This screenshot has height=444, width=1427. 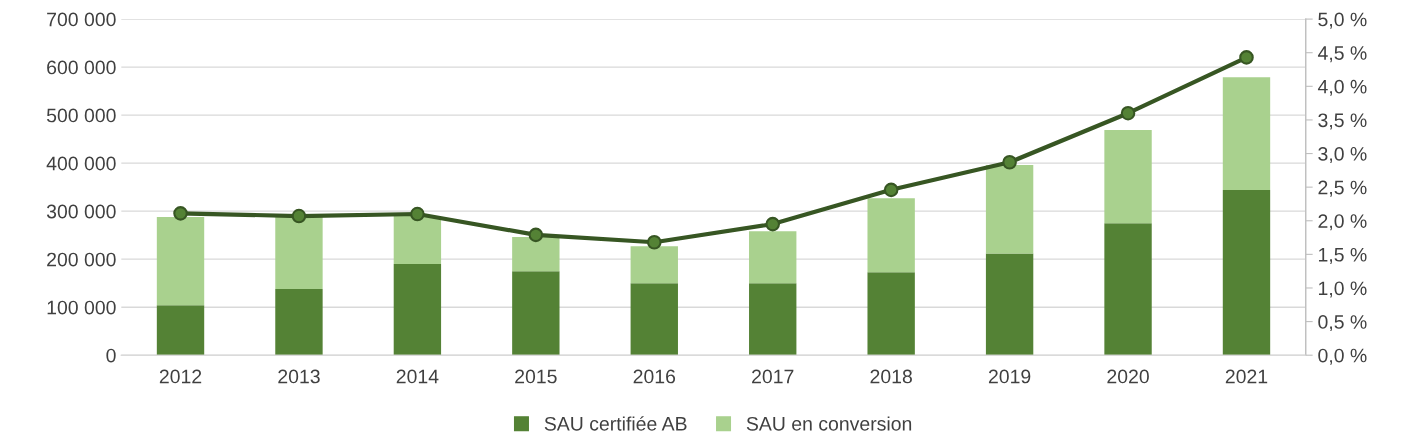 I want to click on y-tick-label: 600 000, so click(x=81, y=67).